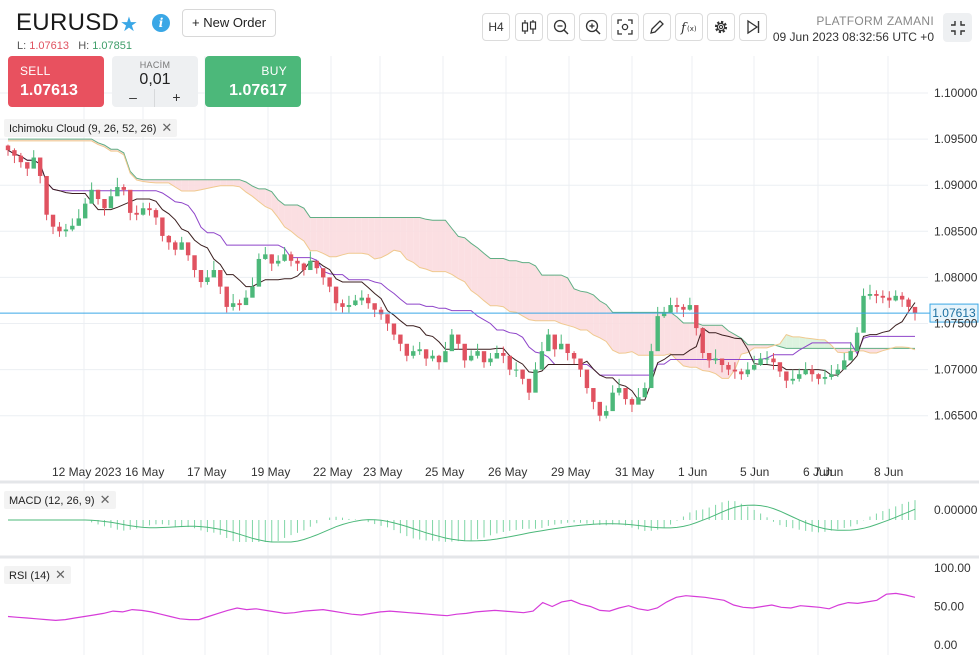 This screenshot has height=655, width=979. I want to click on function-icon: f (x), so click(689, 27).